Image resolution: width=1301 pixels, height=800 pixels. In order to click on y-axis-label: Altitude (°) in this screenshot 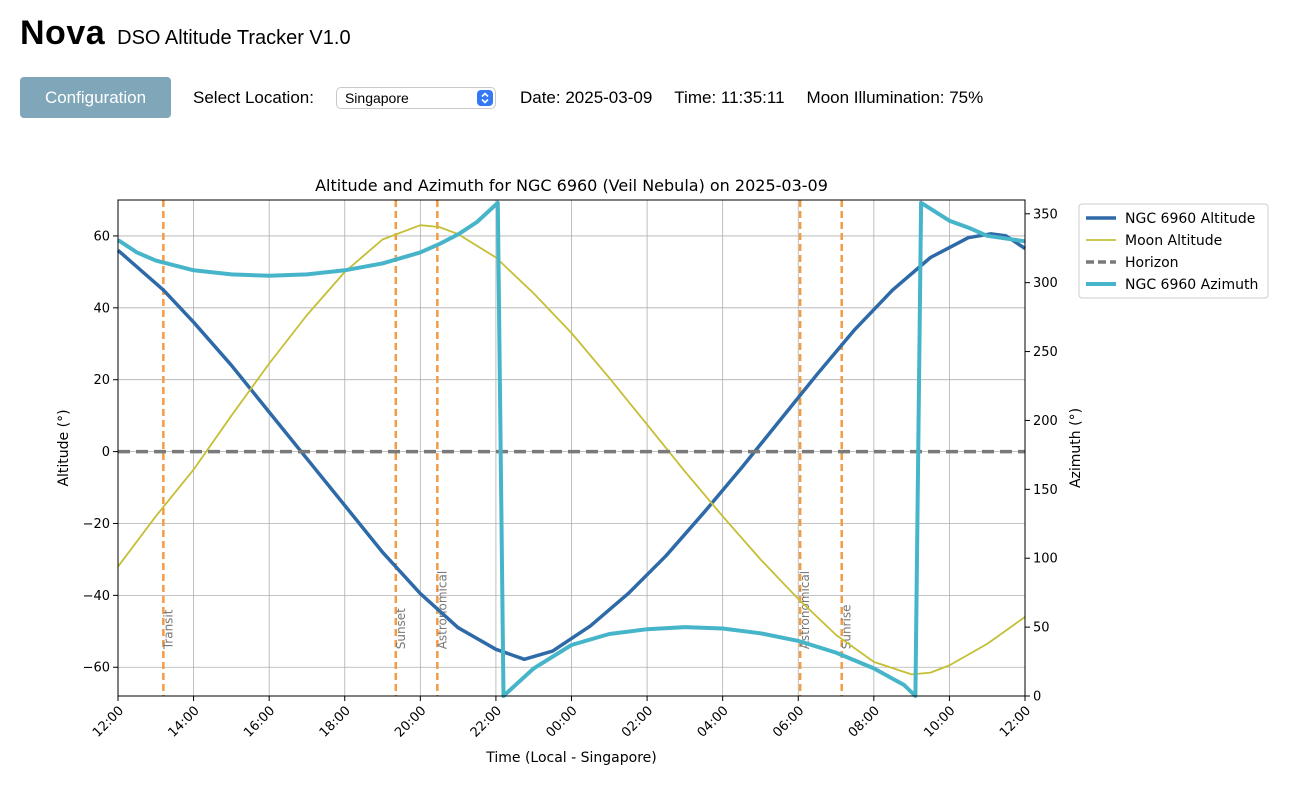, I will do `click(64, 447)`.